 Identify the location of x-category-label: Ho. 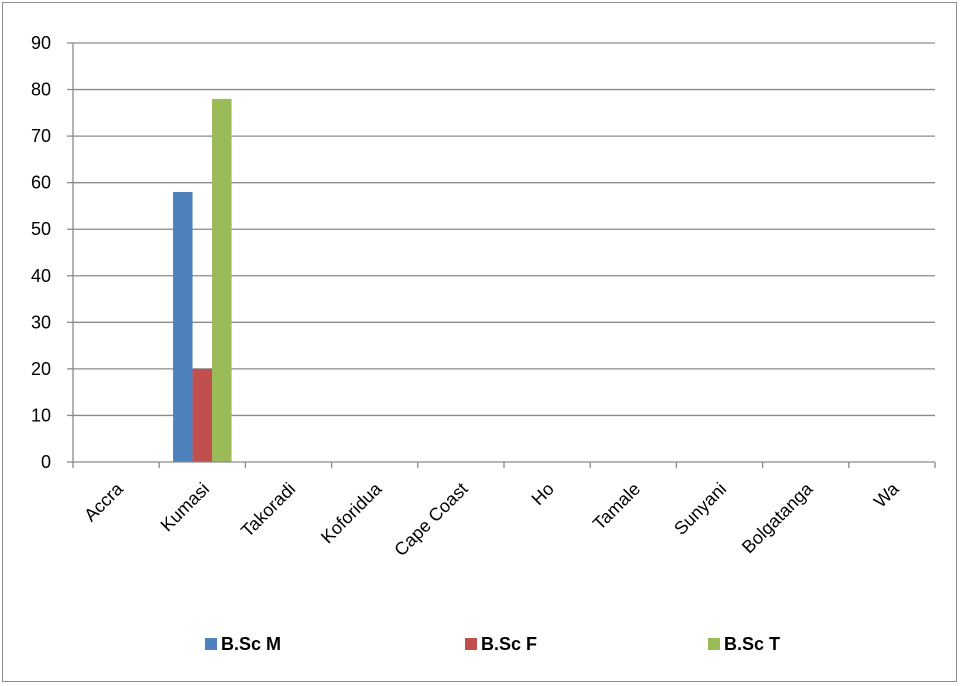
(543, 494).